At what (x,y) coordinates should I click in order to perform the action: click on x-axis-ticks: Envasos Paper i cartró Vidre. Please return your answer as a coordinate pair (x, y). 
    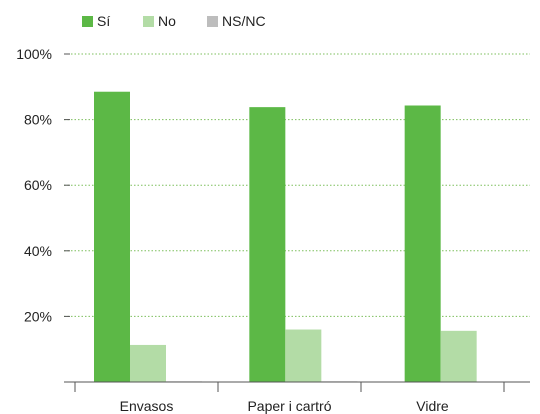
    Looking at the image, I should click on (284, 406).